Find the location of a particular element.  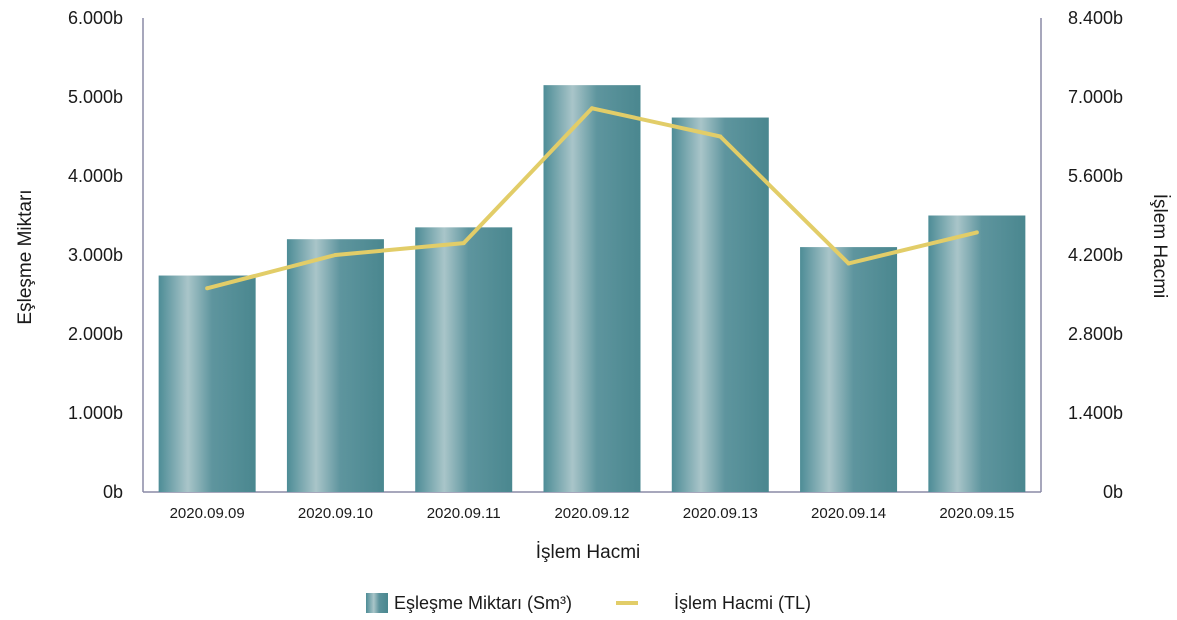

y2-axis-title: İşlem Hacmi is located at coordinates (1159, 246).